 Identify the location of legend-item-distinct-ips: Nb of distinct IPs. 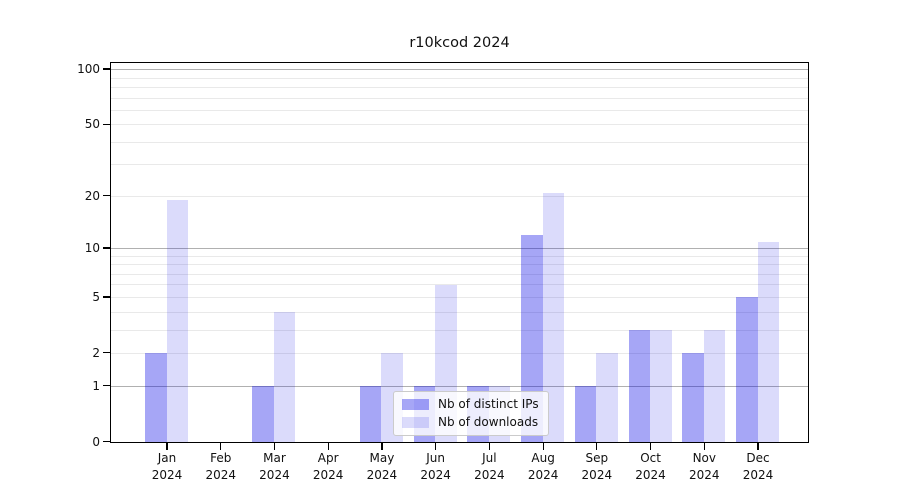
(470, 404).